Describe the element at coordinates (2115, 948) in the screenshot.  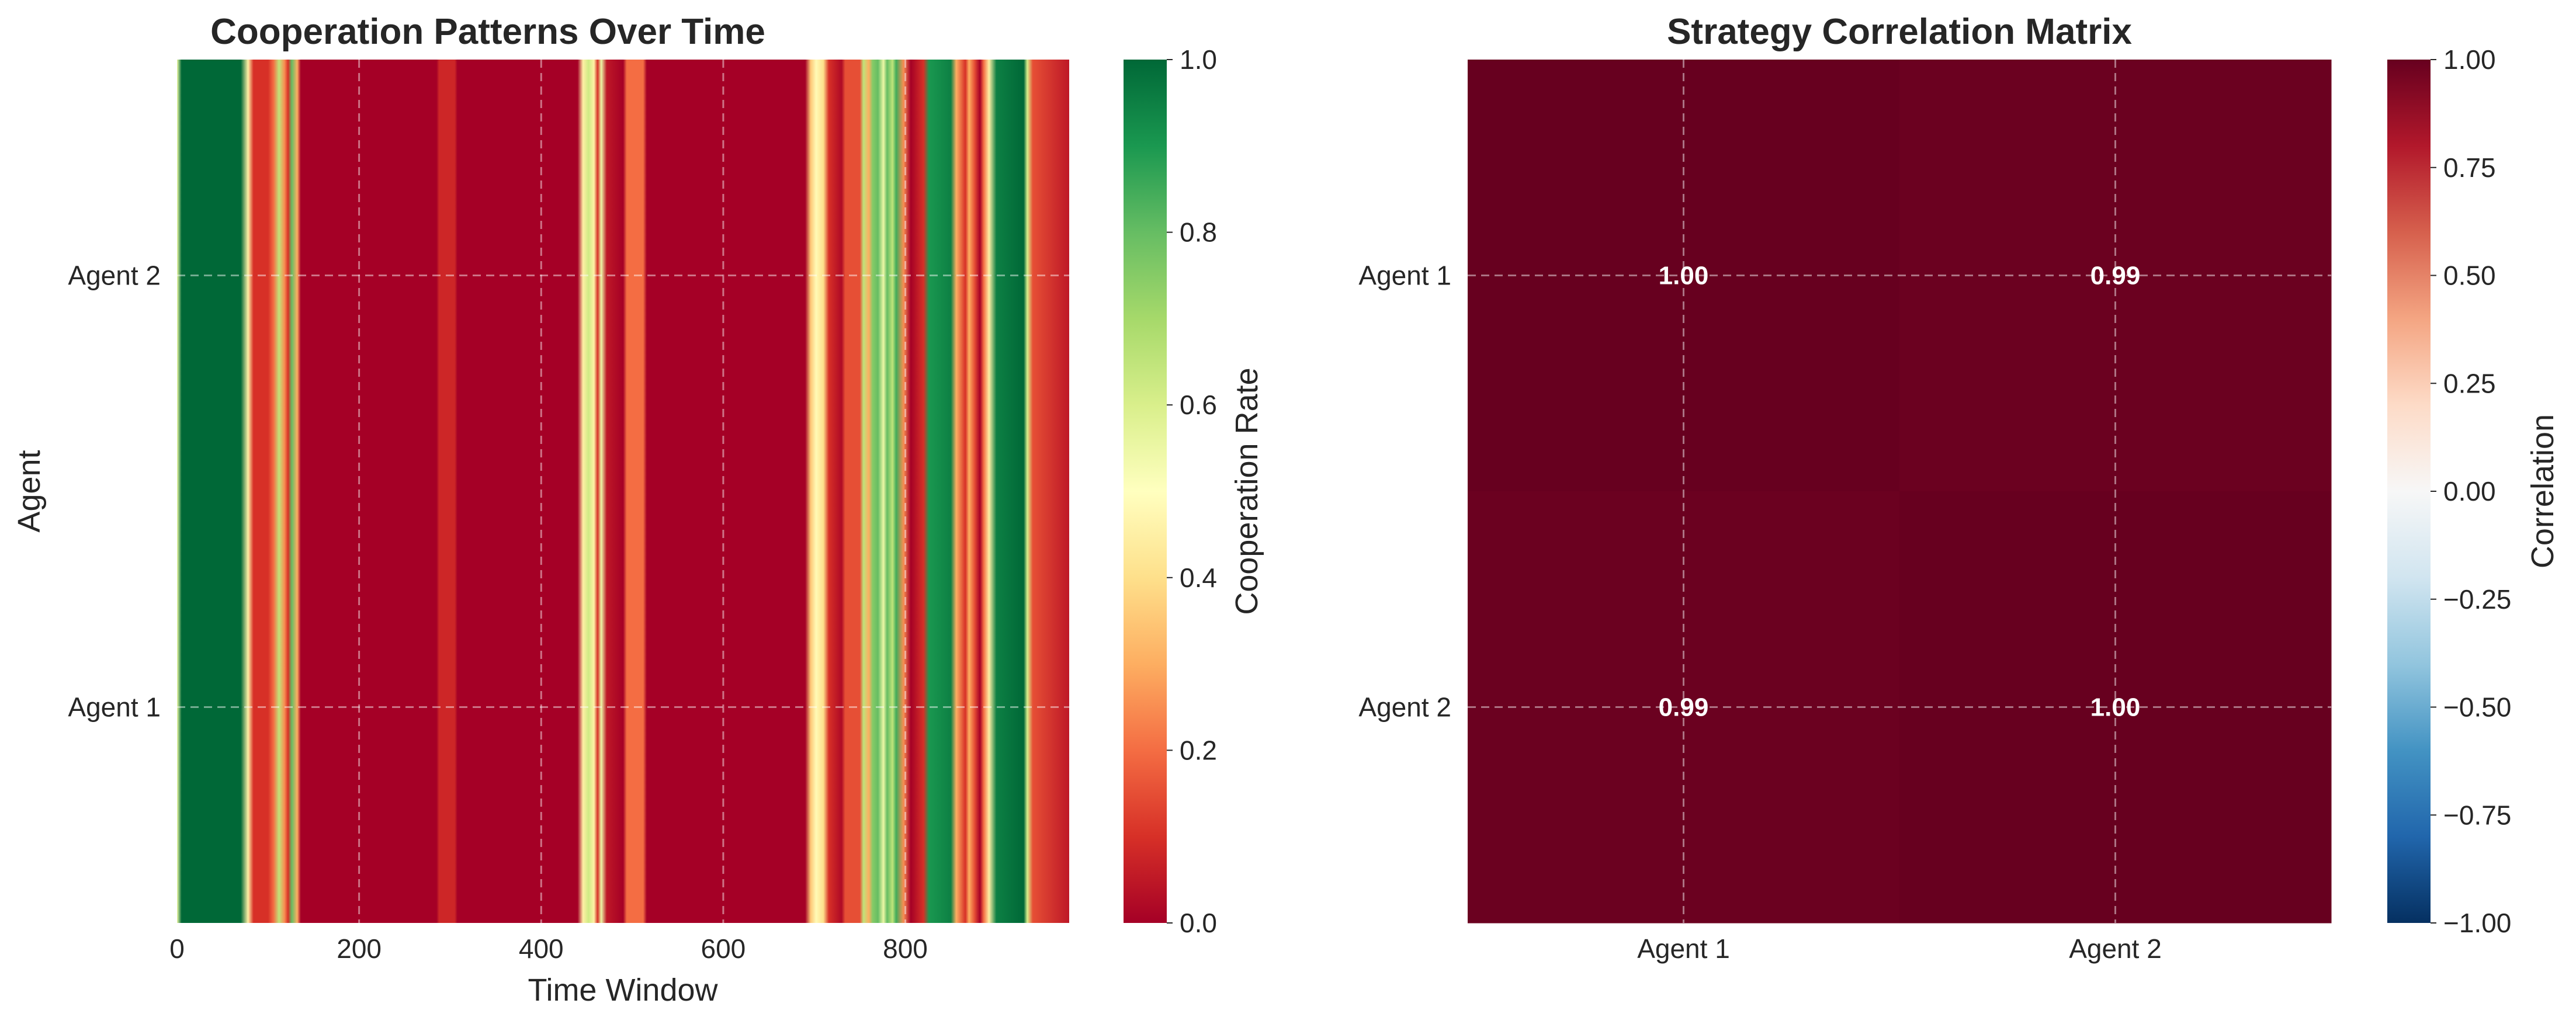
I see `corr-x-tick-label: Agent 2` at that location.